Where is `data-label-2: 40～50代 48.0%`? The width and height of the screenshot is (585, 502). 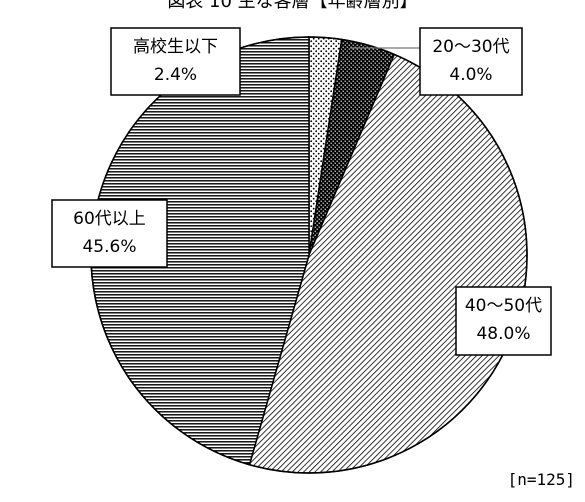 data-label-2: 40～50代 48.0% is located at coordinates (503, 321).